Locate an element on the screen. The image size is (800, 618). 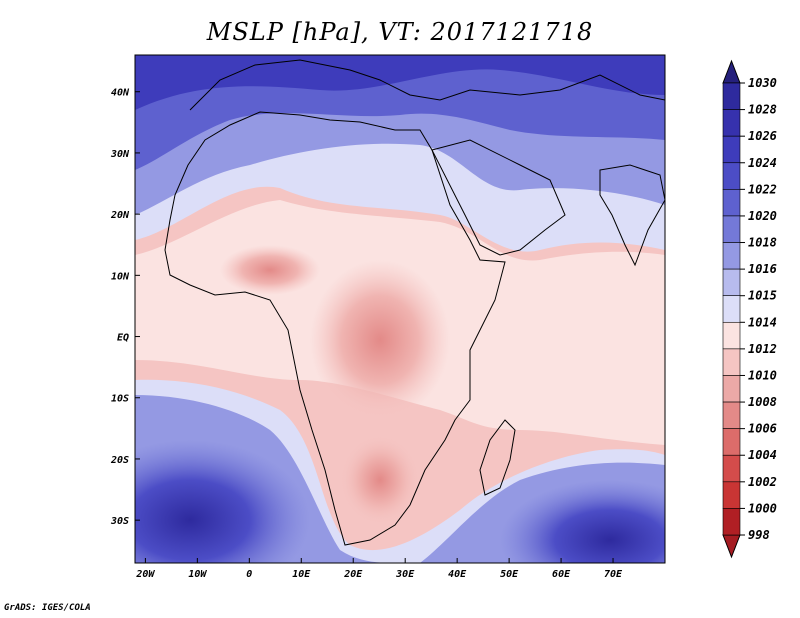
southwest-high-core is located at coordinates (222, 501).